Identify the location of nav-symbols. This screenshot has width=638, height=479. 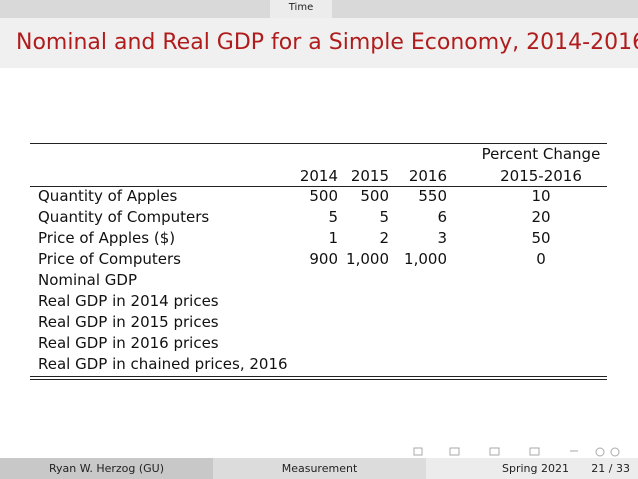
(516, 452).